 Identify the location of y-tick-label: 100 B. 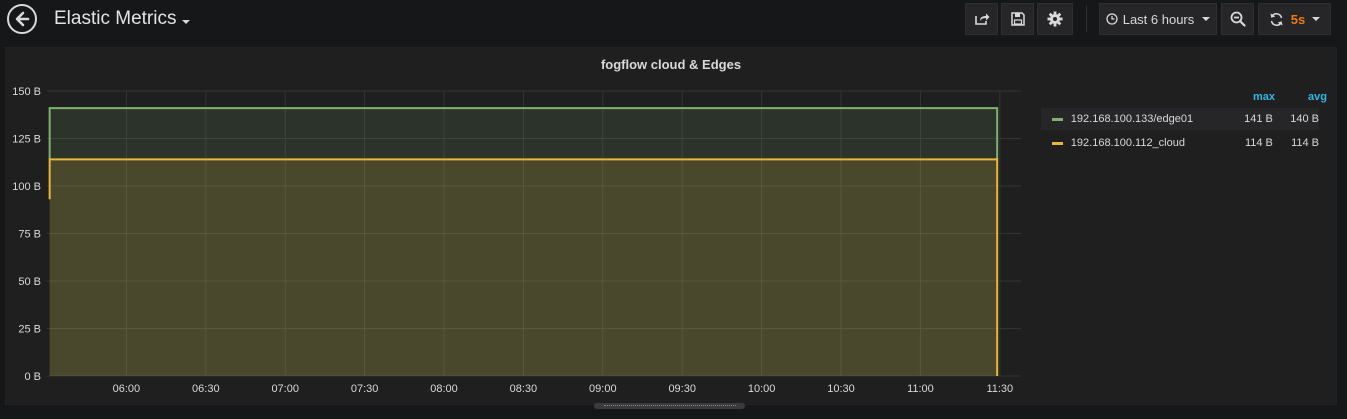
(26, 187).